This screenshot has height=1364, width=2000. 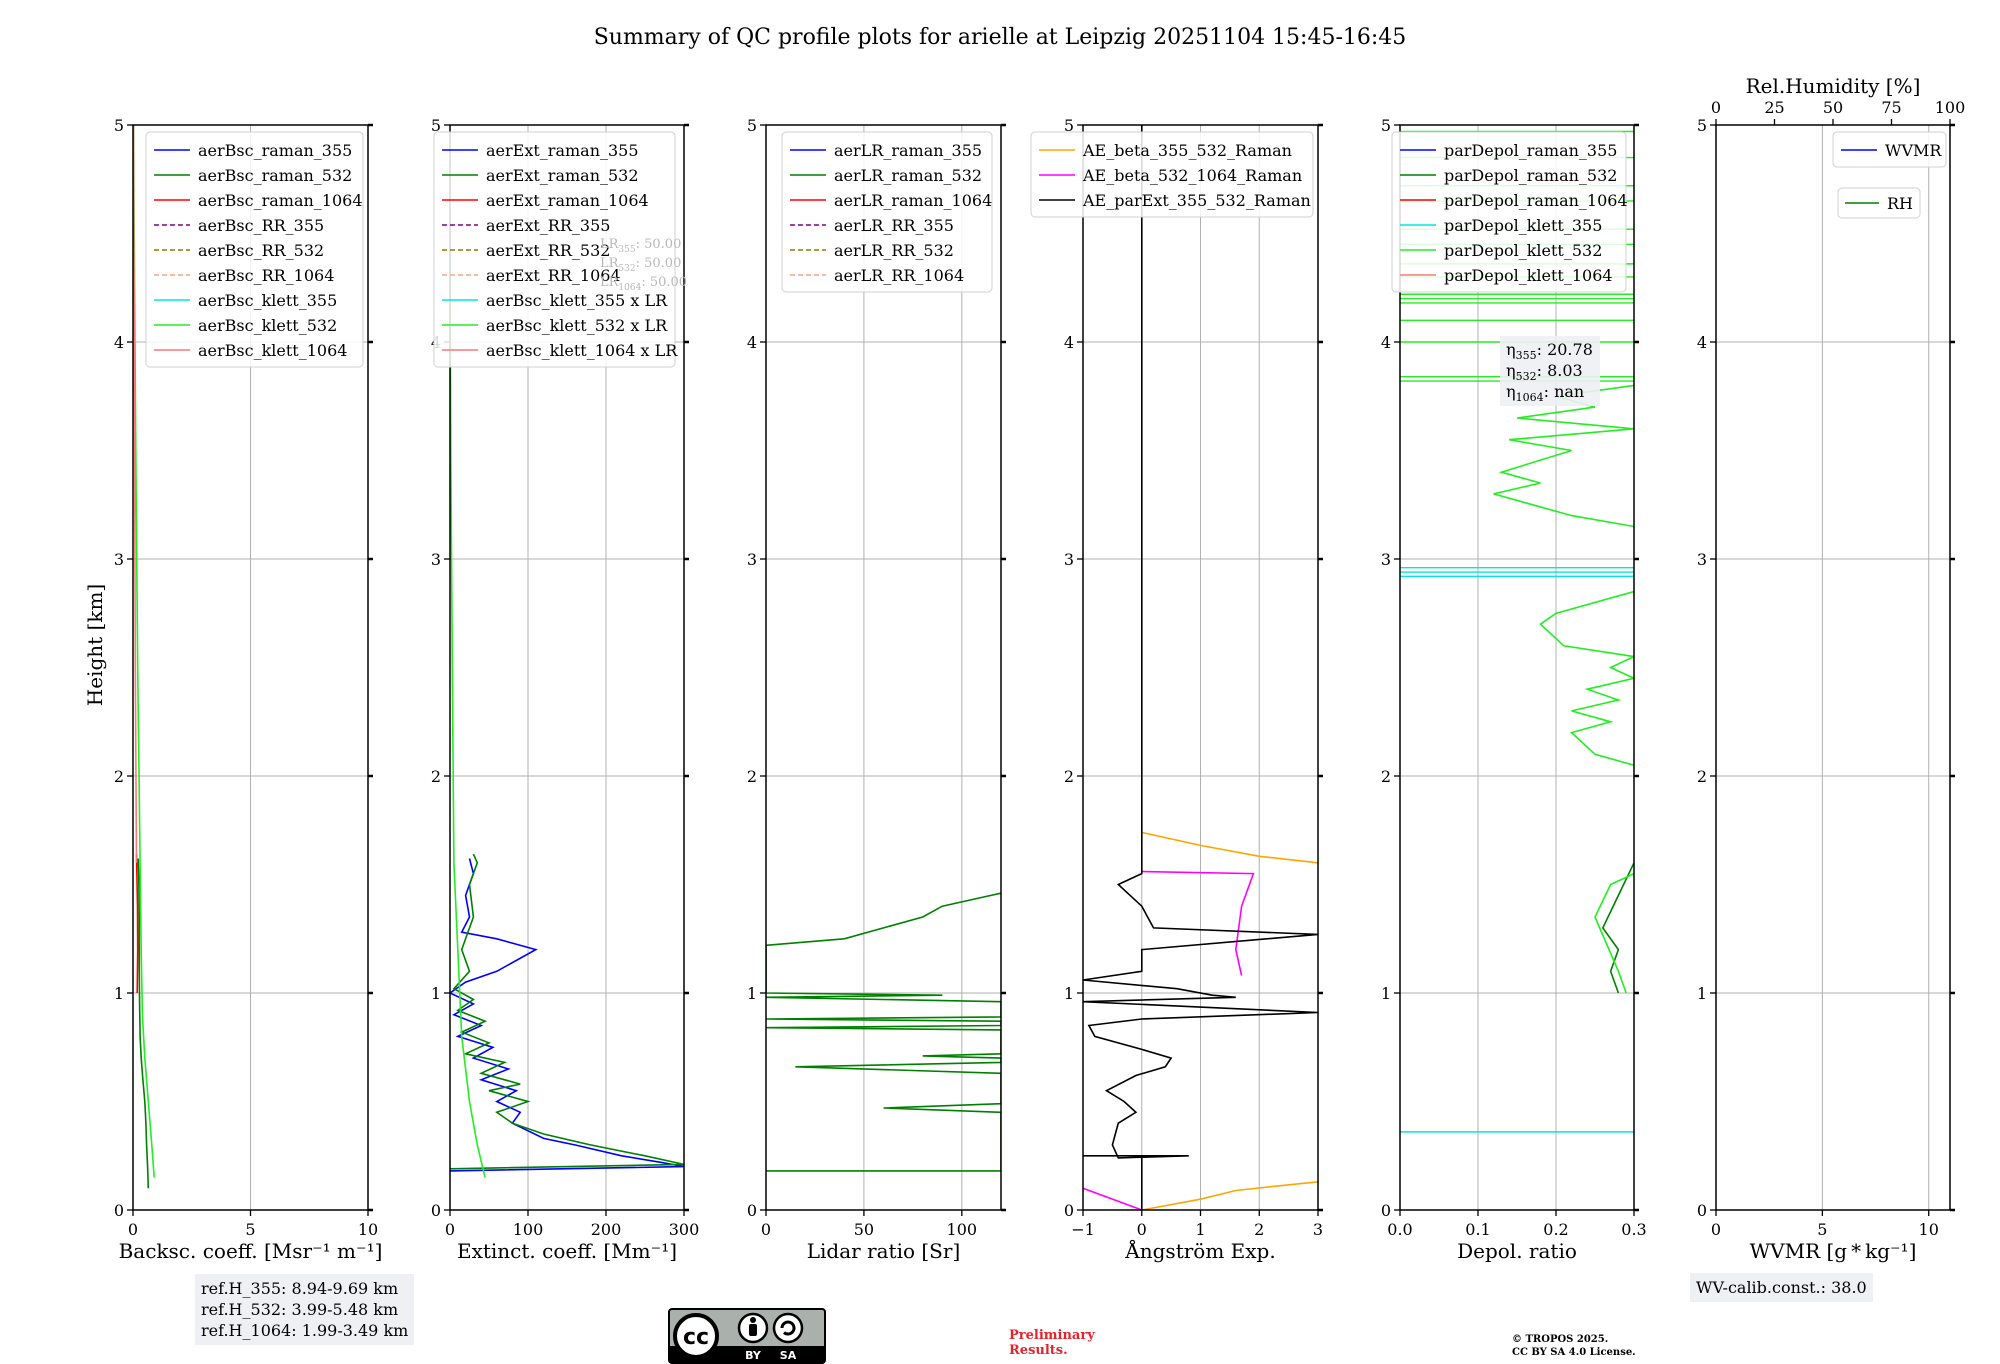 I want to click on wv-calibration-constant: WV-calib.const.: 38.0, so click(x=1781, y=1287).